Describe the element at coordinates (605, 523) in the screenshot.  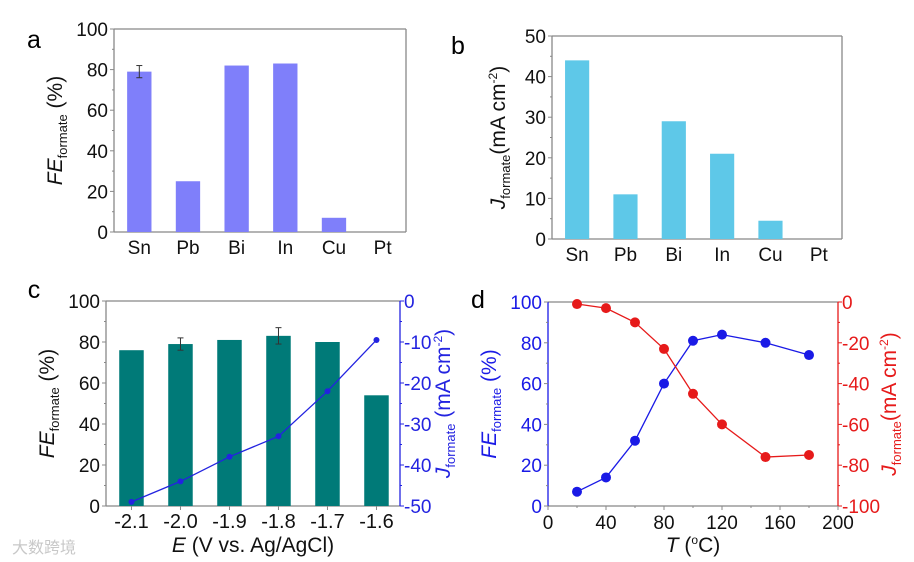
I see `x-tick-label: 40` at that location.